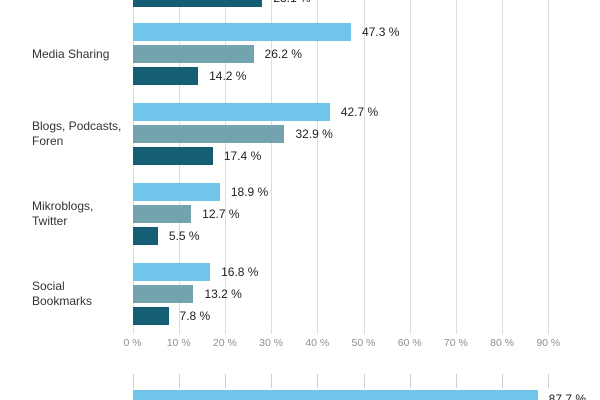 This screenshot has width=600, height=400. What do you see at coordinates (132, 343) in the screenshot?
I see `x-axis-tick-label: 0 %` at bounding box center [132, 343].